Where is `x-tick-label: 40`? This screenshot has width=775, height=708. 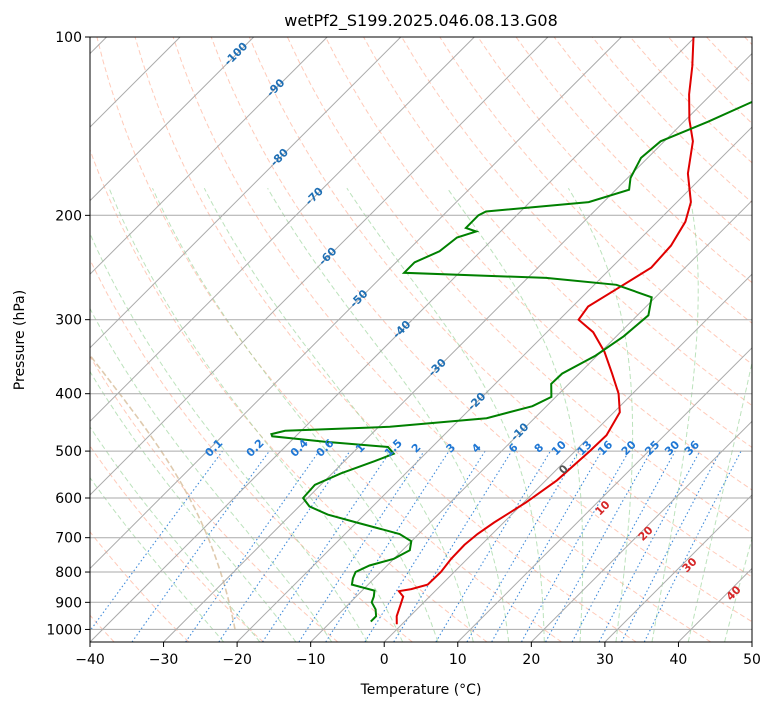 x-tick-label: 40 is located at coordinates (679, 660).